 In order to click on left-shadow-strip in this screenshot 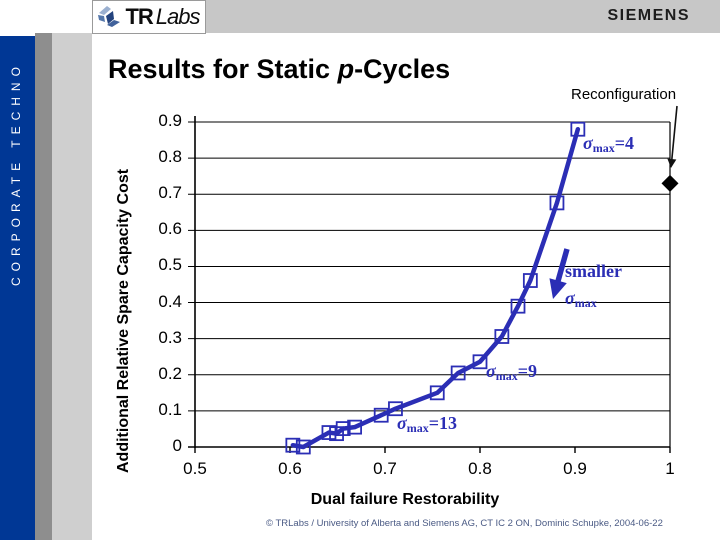, I will do `click(43, 286)`.